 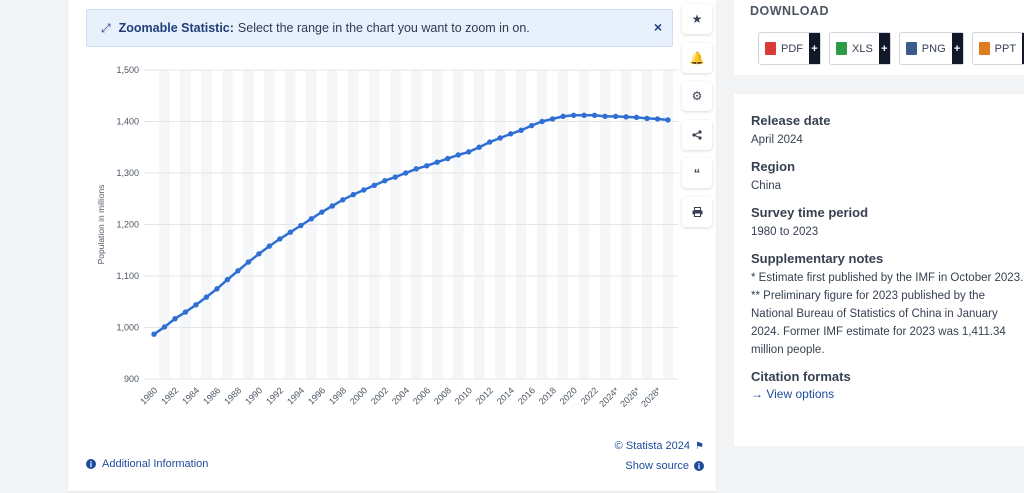 What do you see at coordinates (131, 379) in the screenshot?
I see `y-tick-label: 900` at bounding box center [131, 379].